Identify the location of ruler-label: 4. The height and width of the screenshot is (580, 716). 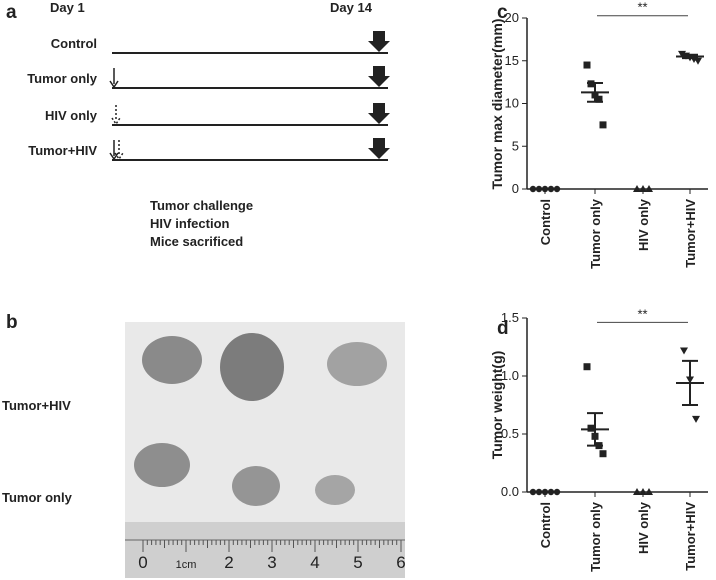
(314, 562).